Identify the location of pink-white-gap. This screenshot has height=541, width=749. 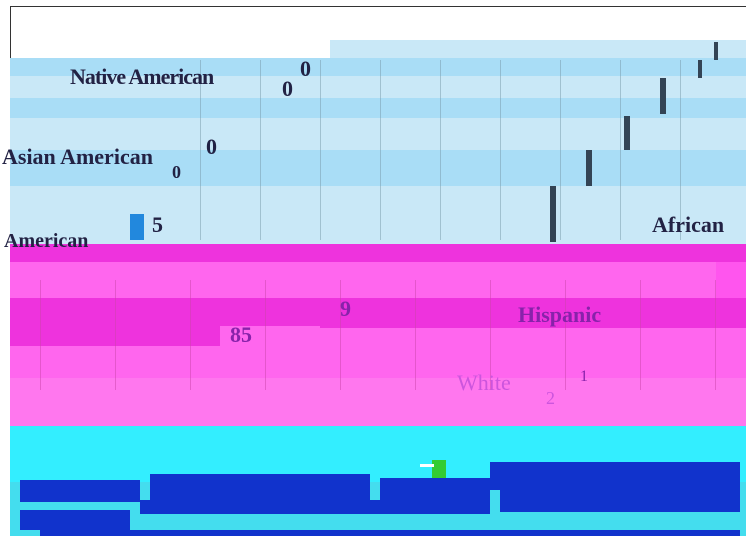
(270, 336).